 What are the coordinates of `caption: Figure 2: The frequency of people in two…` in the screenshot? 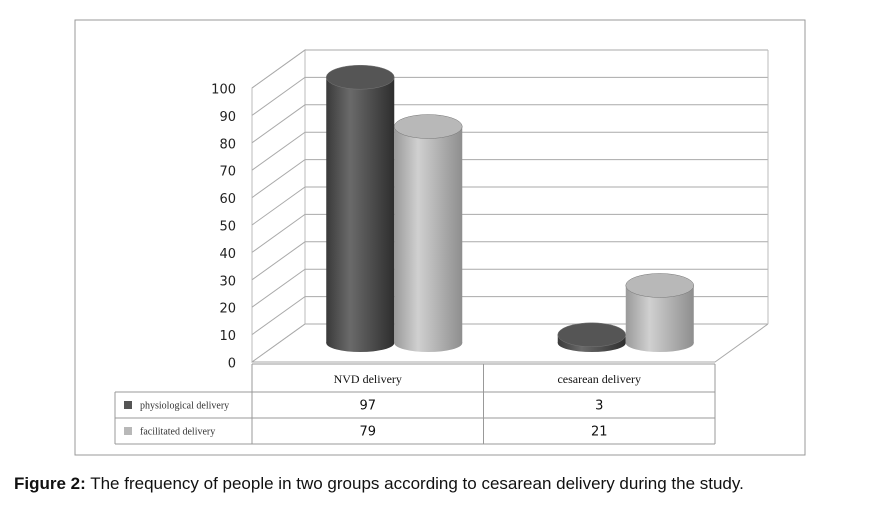 It's located at (379, 484).